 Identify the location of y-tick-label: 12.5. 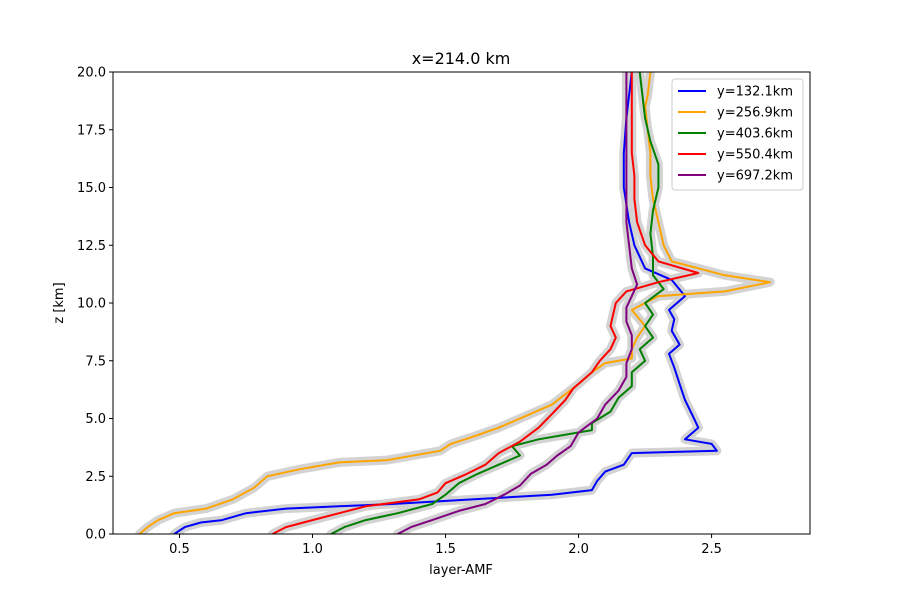
(91, 246).